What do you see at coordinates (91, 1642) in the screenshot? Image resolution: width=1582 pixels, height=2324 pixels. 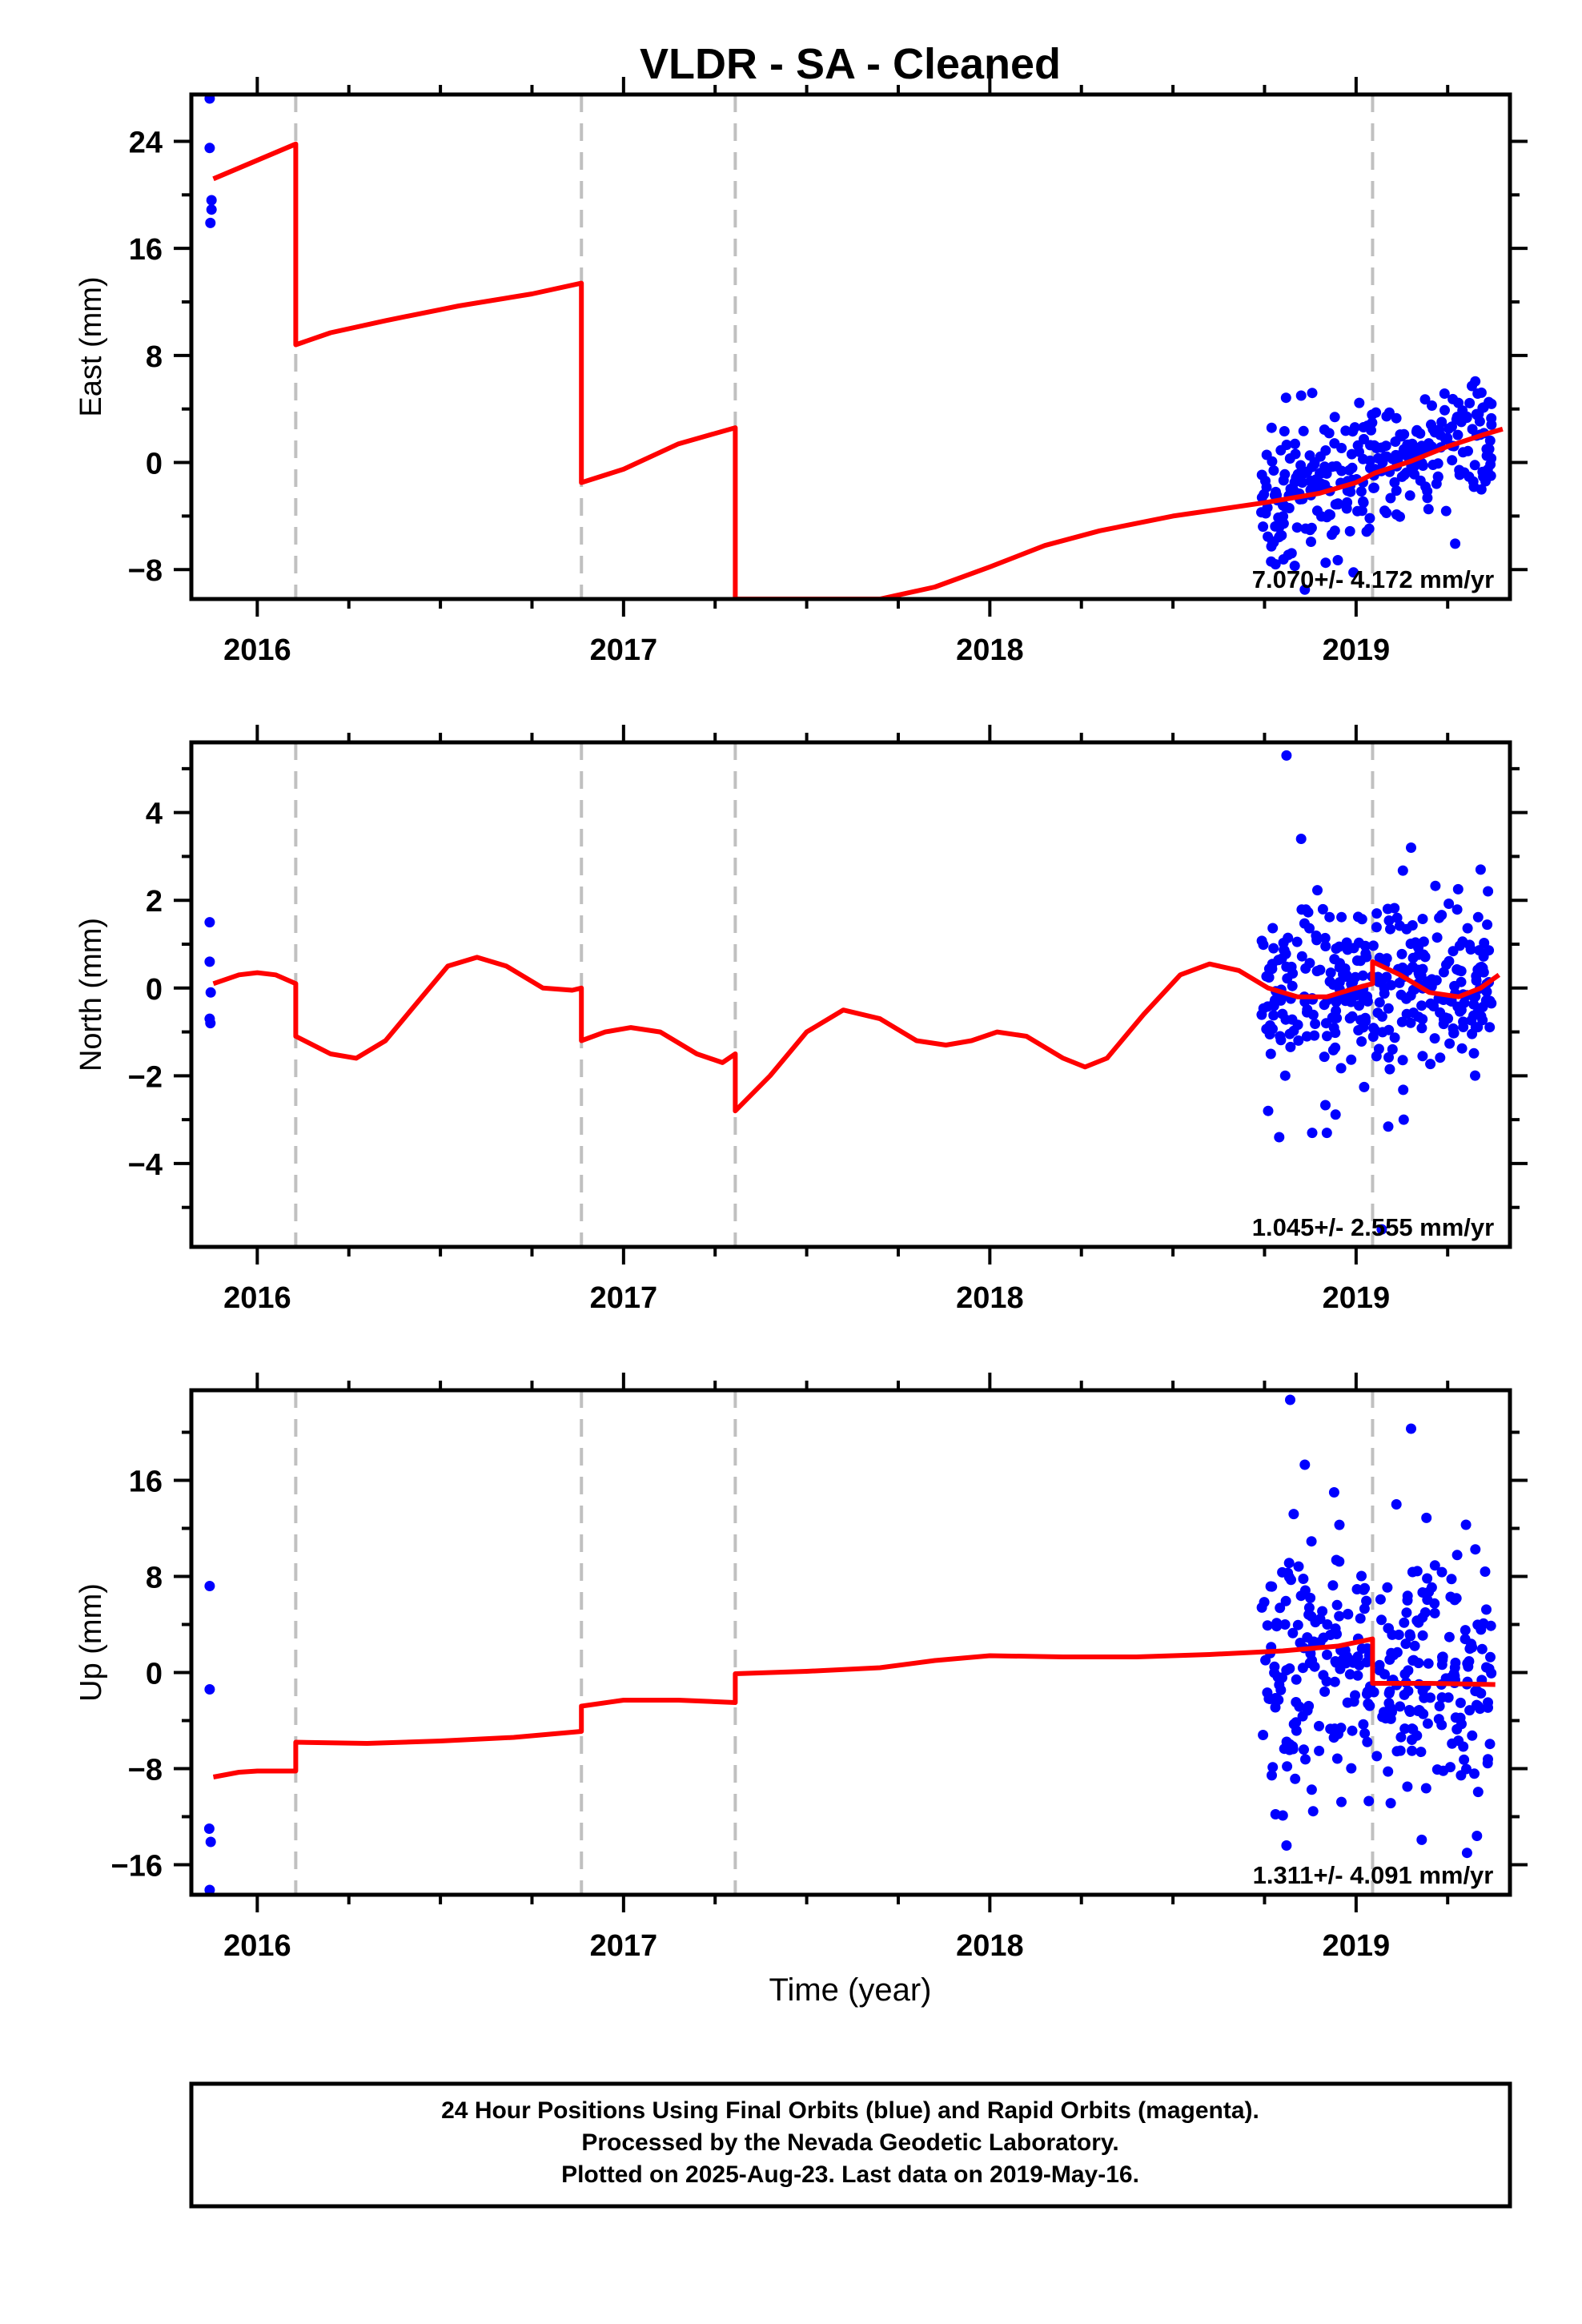 I see `up-y-axis-label: Up (mm)` at bounding box center [91, 1642].